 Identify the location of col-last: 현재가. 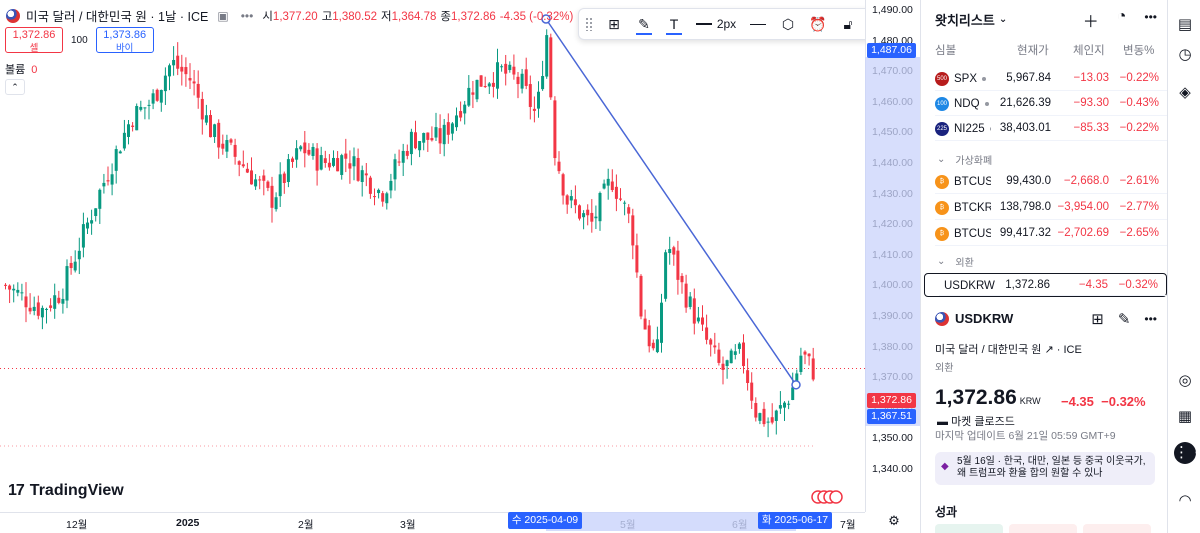
(1033, 51).